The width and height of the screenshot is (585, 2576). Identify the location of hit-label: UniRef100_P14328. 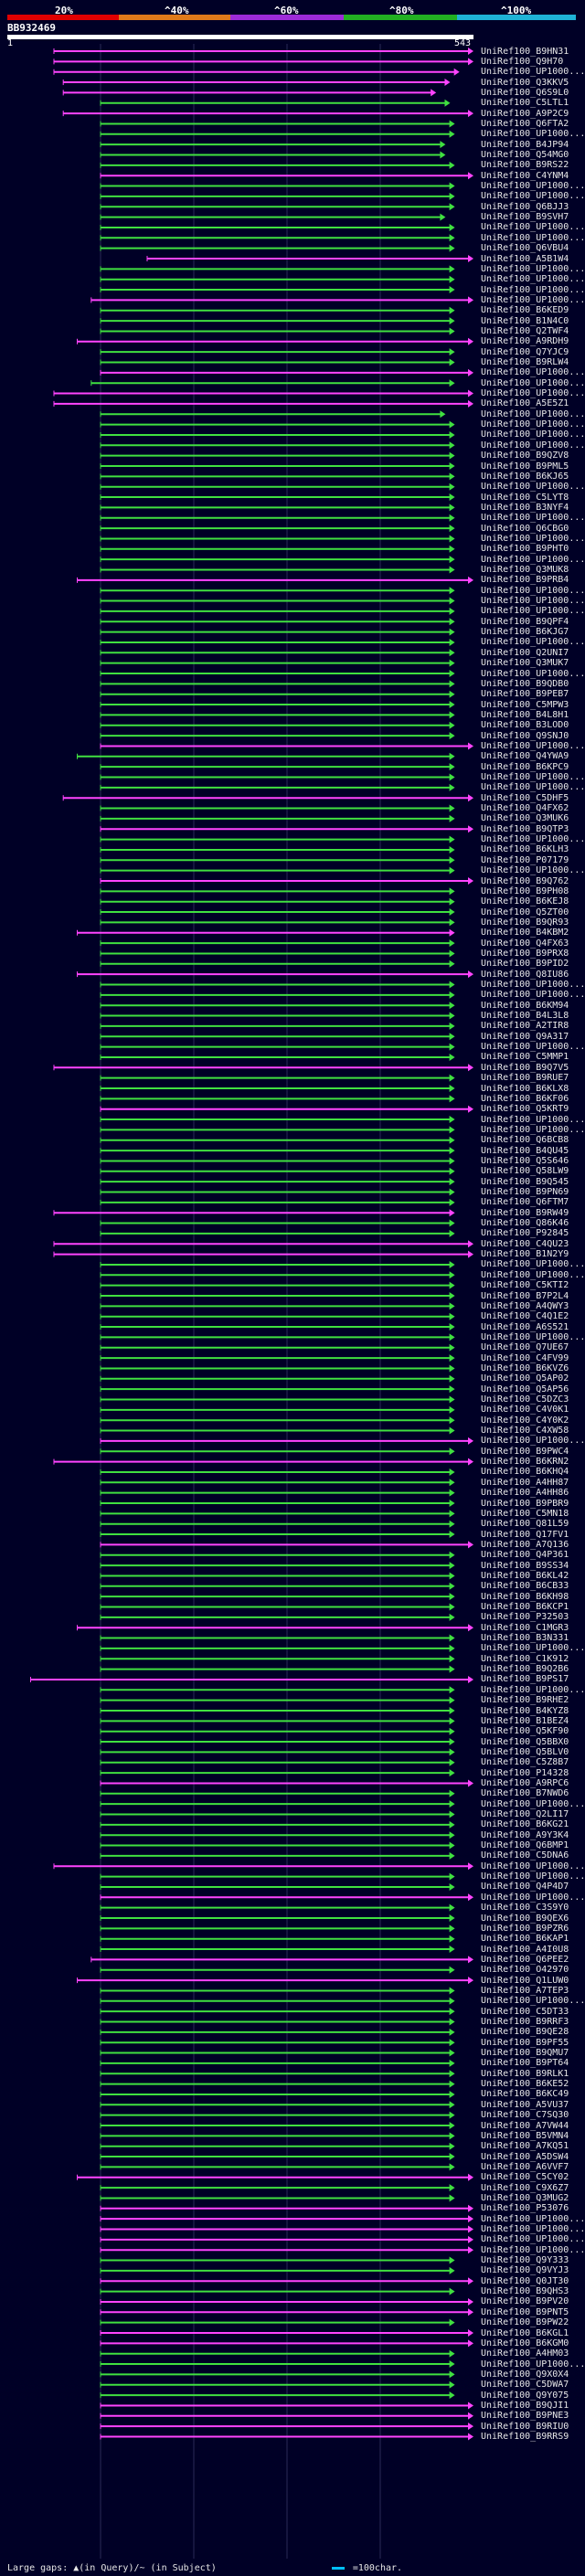
(525, 1772).